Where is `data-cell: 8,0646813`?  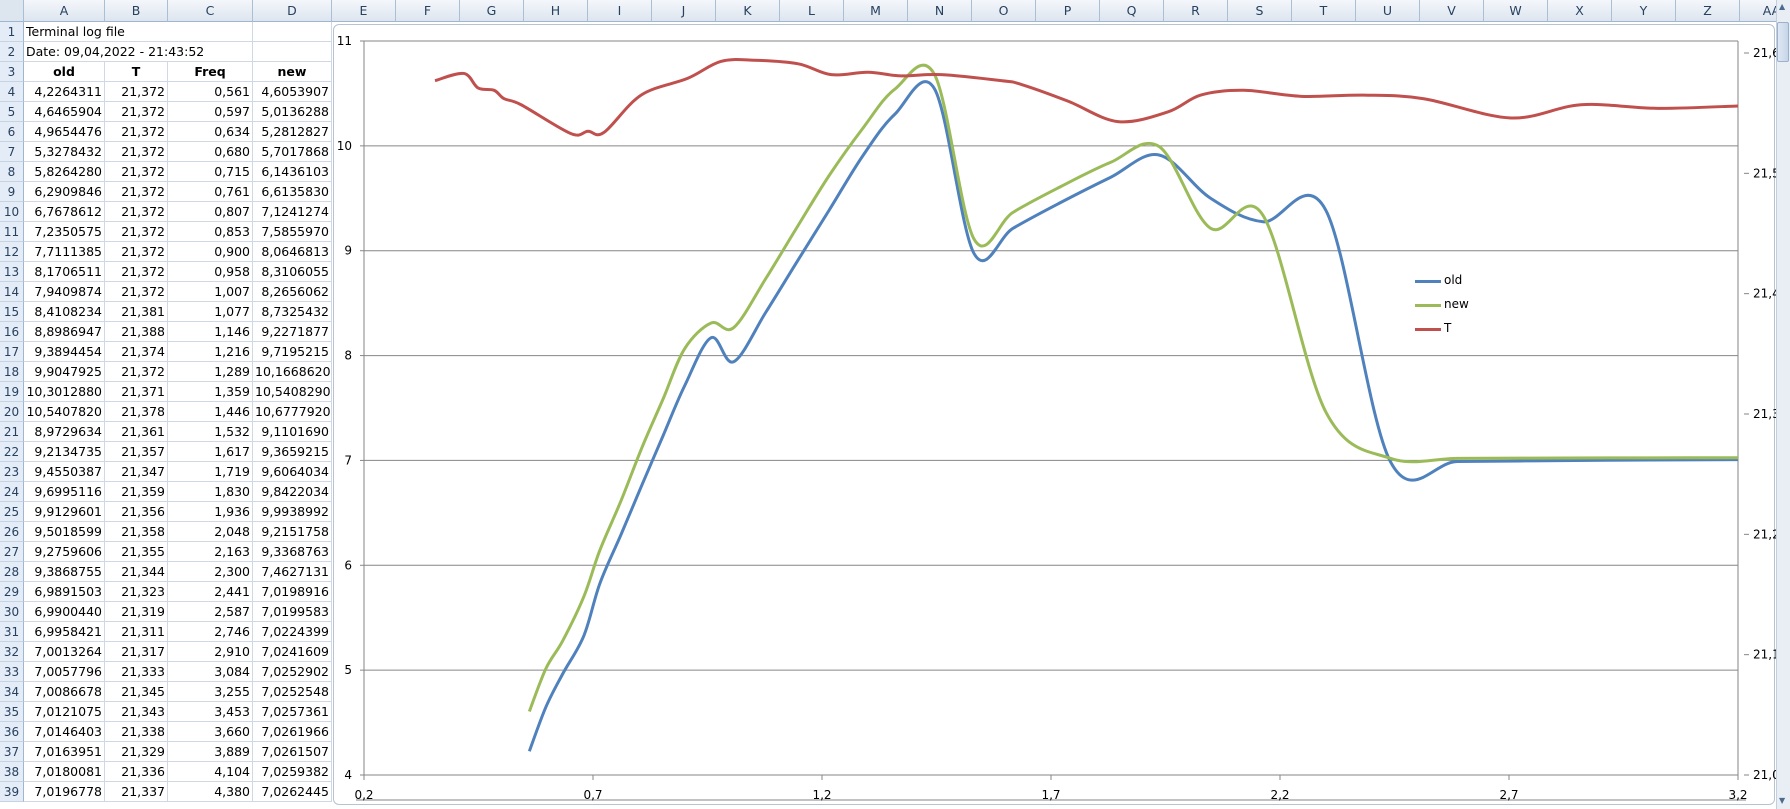
data-cell: 8,0646813 is located at coordinates (292, 252).